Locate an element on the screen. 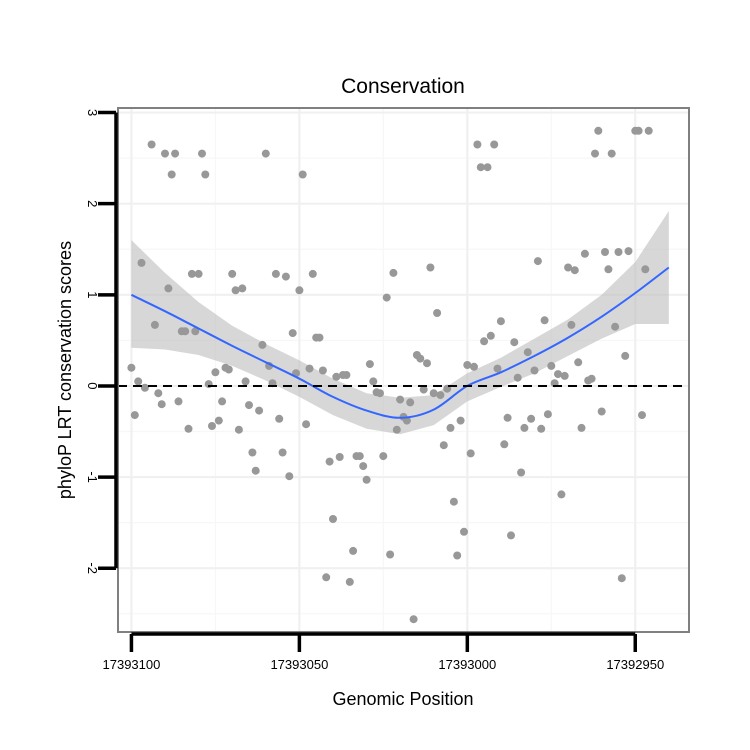 The height and width of the screenshot is (750, 750). y-tick-label: 0 is located at coordinates (92, 385).